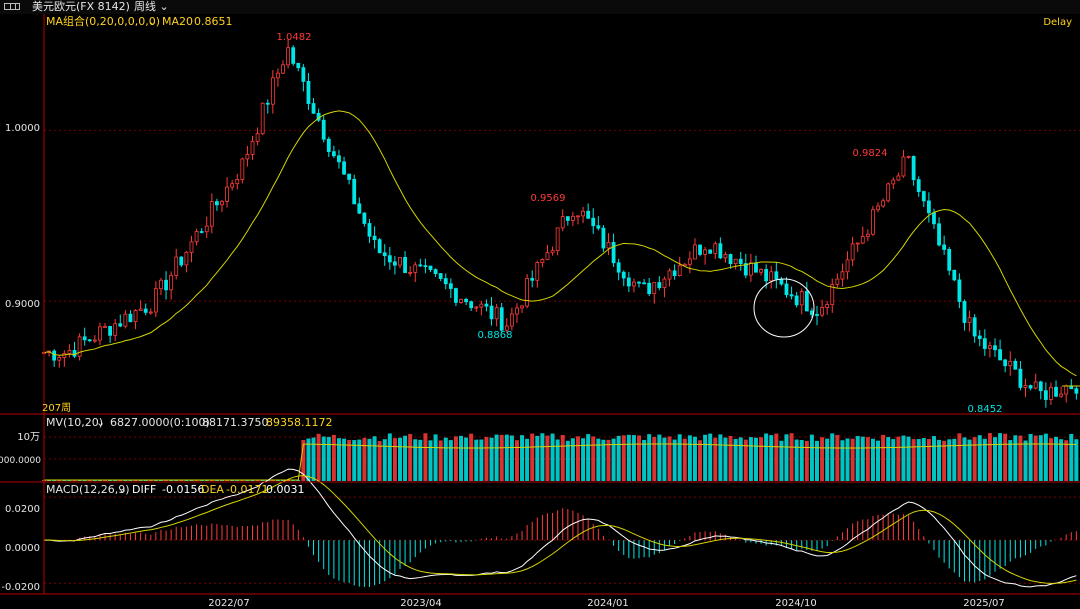 The height and width of the screenshot is (609, 1080). What do you see at coordinates (74, 422) in the screenshot?
I see `mv-indicator-label: MV(10,20)` at bounding box center [74, 422].